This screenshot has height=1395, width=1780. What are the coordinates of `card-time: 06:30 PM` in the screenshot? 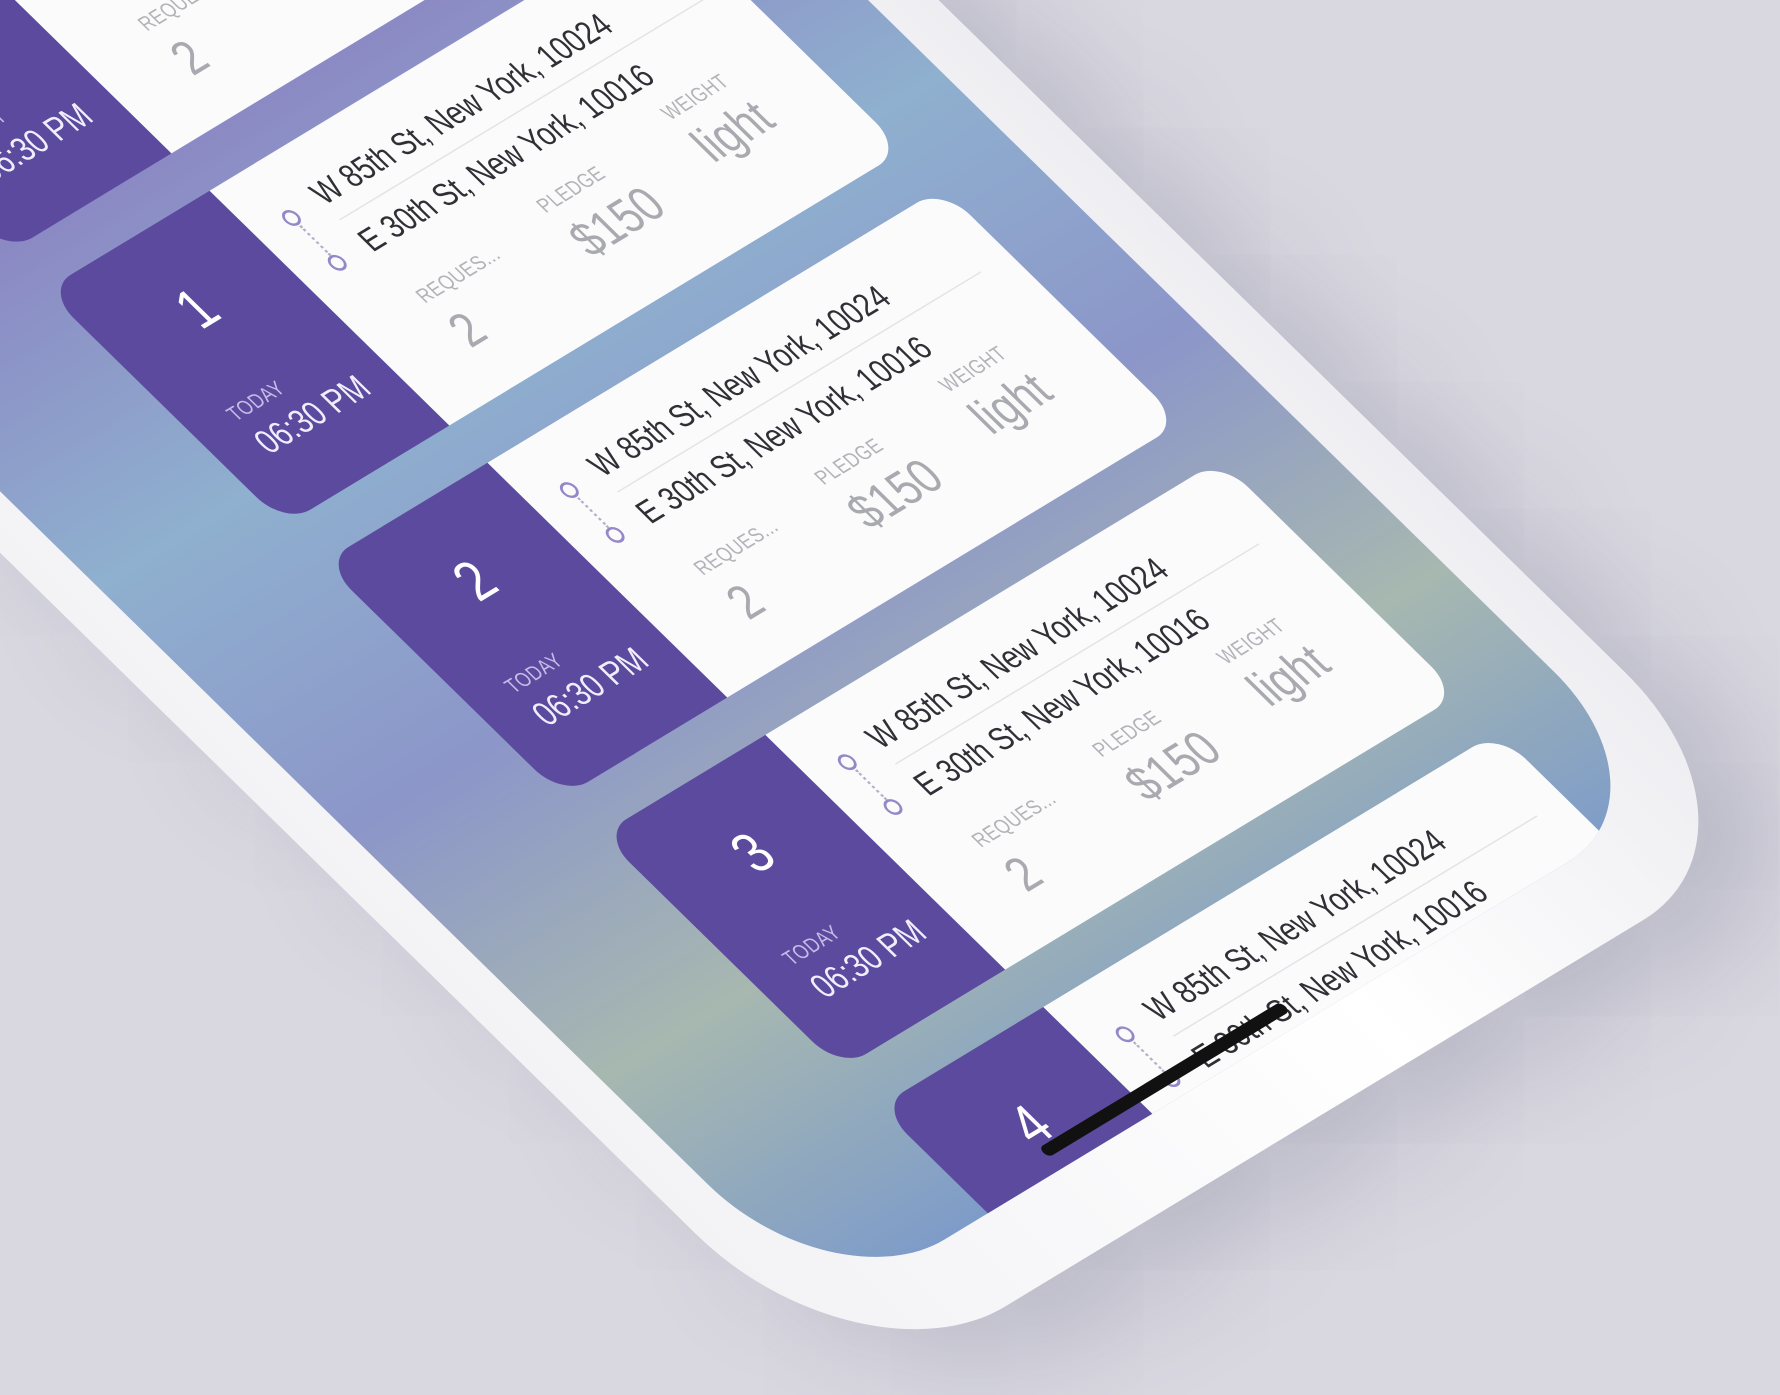 It's located at (51, 143).